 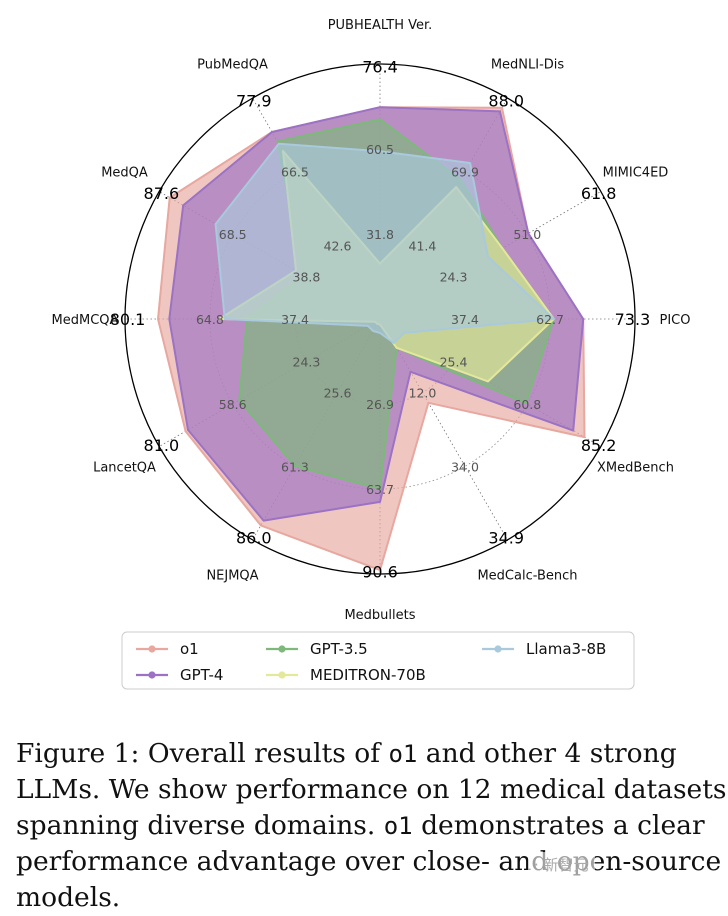 I want to click on ring-value-label: 68.5, so click(x=233, y=234).